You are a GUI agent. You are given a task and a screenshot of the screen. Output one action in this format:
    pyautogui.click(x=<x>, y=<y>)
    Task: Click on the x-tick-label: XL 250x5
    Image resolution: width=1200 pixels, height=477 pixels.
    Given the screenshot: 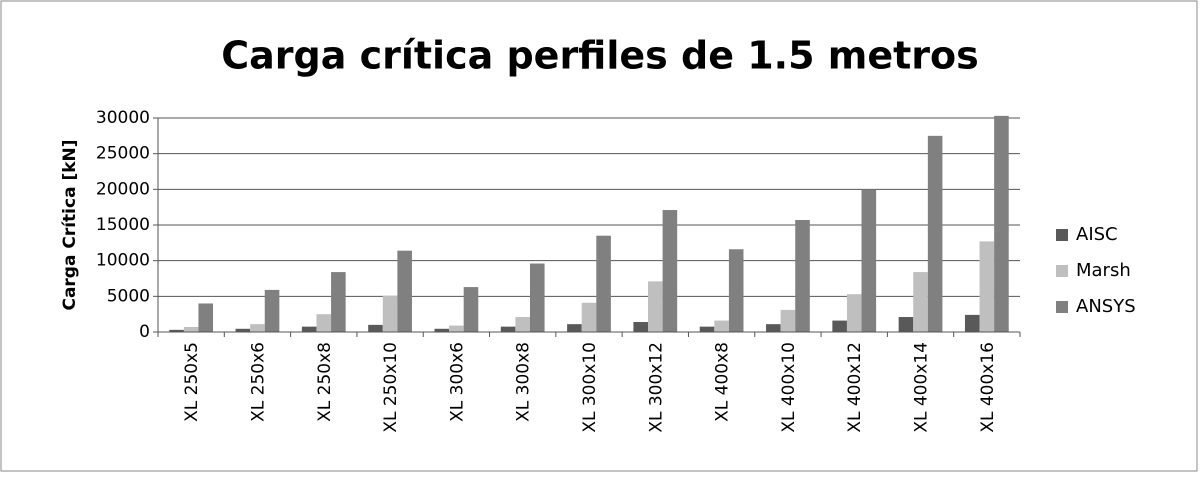 What is the action you would take?
    pyautogui.click(x=192, y=382)
    